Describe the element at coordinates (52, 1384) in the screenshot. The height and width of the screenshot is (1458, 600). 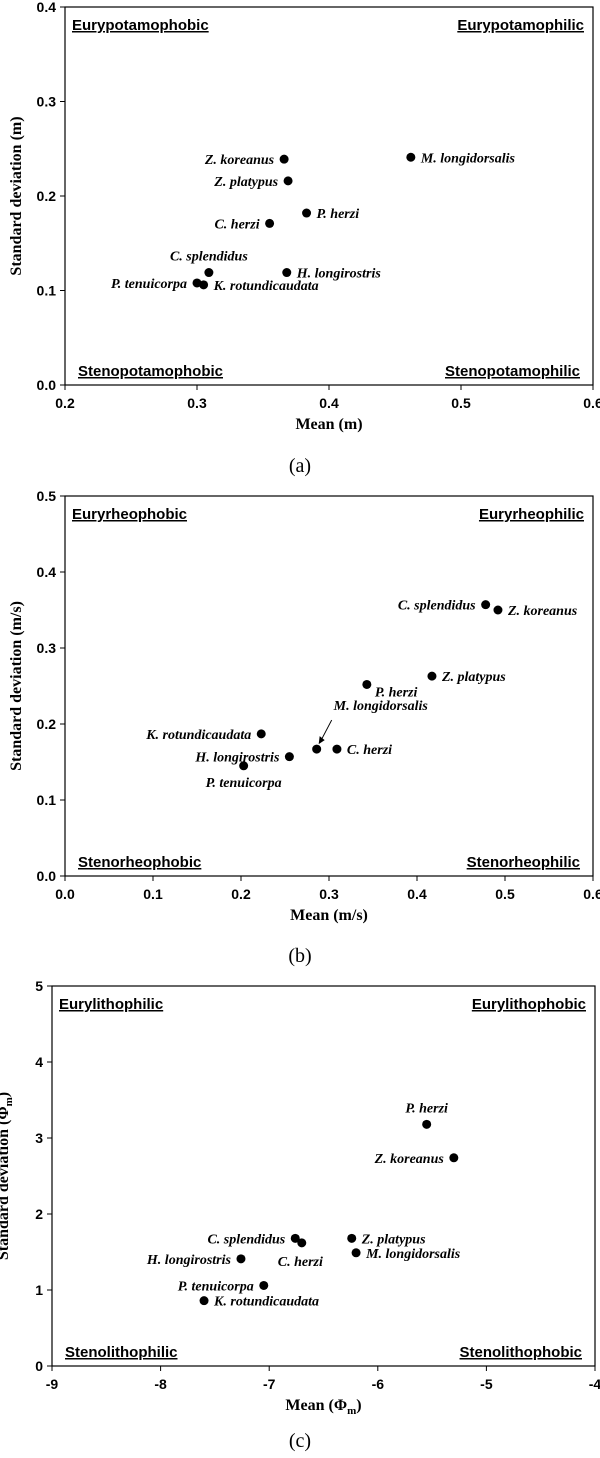
I see `x-tick-label: -9` at that location.